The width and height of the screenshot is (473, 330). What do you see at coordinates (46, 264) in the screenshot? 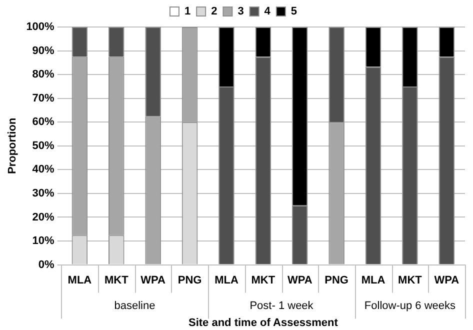
I see `y-tick-label: 0%` at bounding box center [46, 264].